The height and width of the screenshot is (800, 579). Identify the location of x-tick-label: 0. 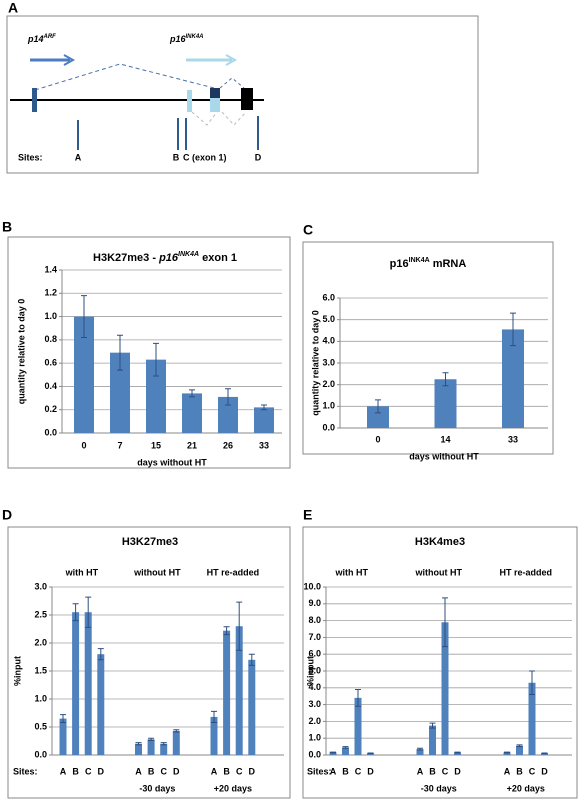
(377, 439).